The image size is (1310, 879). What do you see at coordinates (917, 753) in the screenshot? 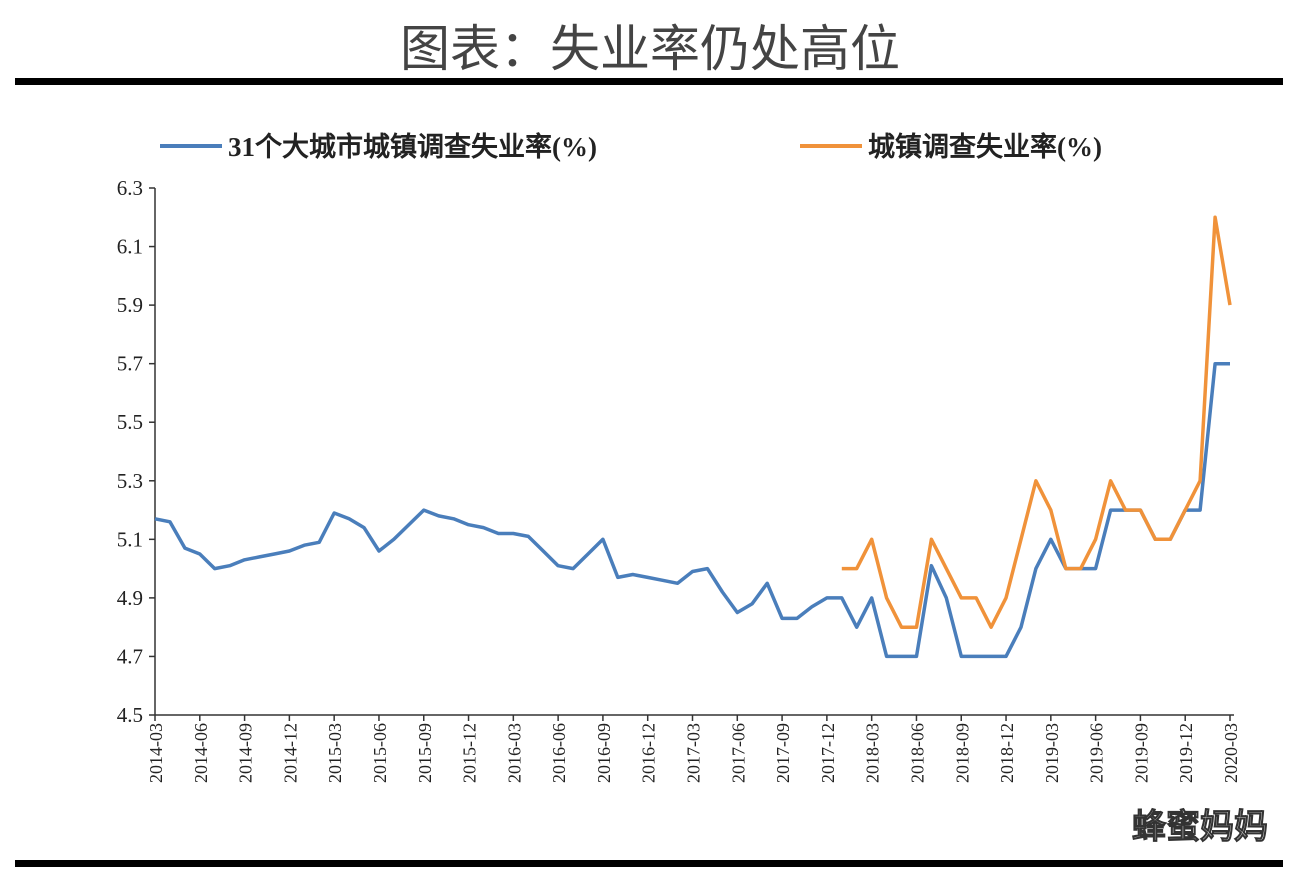
I see `x-tick-label: 2018-06` at bounding box center [917, 753].